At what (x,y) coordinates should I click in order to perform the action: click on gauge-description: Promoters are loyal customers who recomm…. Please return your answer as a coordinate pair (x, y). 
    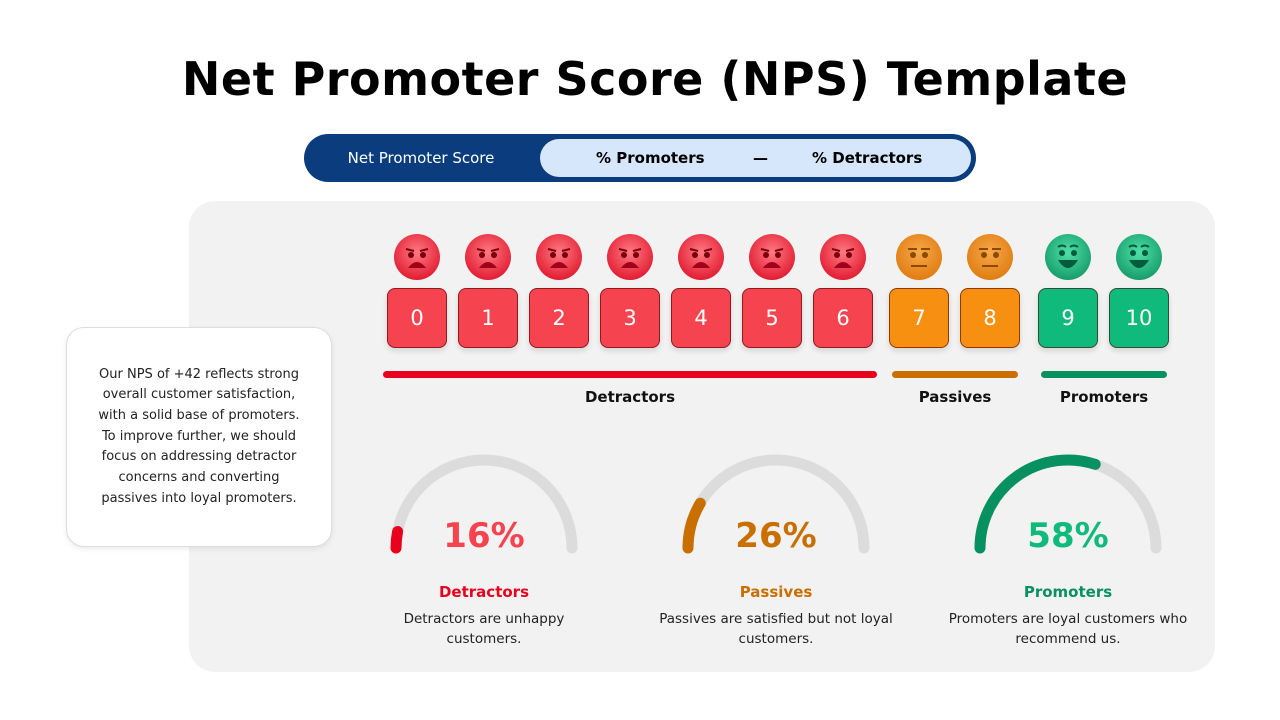
    Looking at the image, I should click on (1068, 629).